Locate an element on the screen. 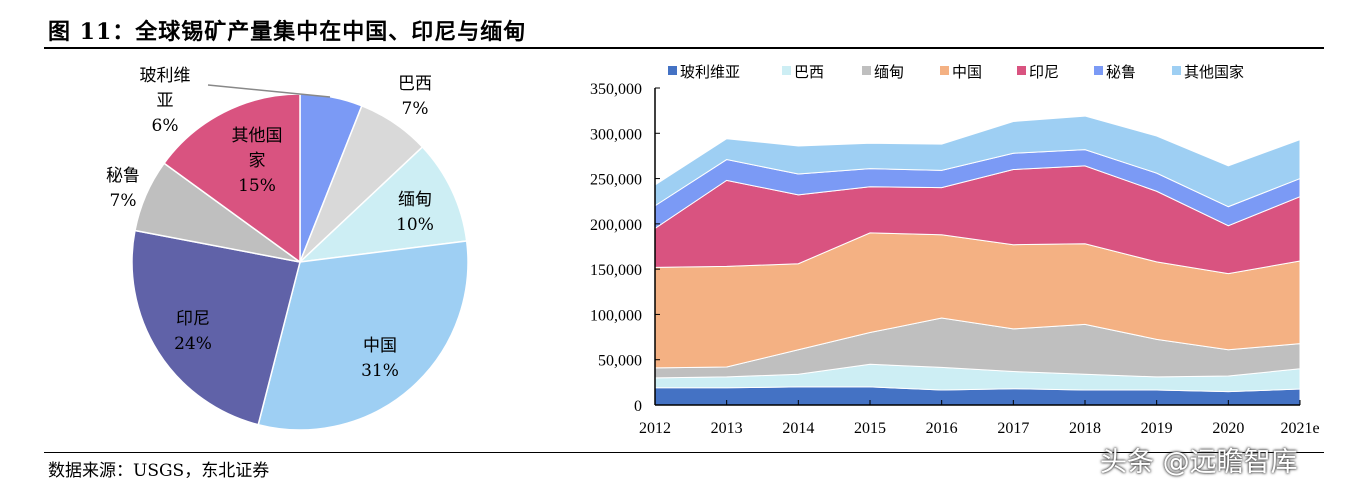 Image resolution: width=1368 pixels, height=491 pixels. pie-label-others: 其他国 家 15% is located at coordinates (257, 161).